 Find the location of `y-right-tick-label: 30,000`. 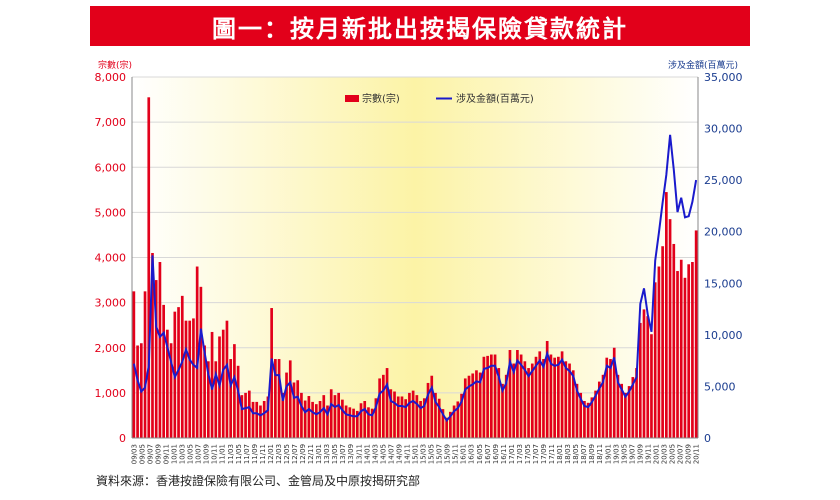

y-right-tick-label: 30,000 is located at coordinates (723, 129).